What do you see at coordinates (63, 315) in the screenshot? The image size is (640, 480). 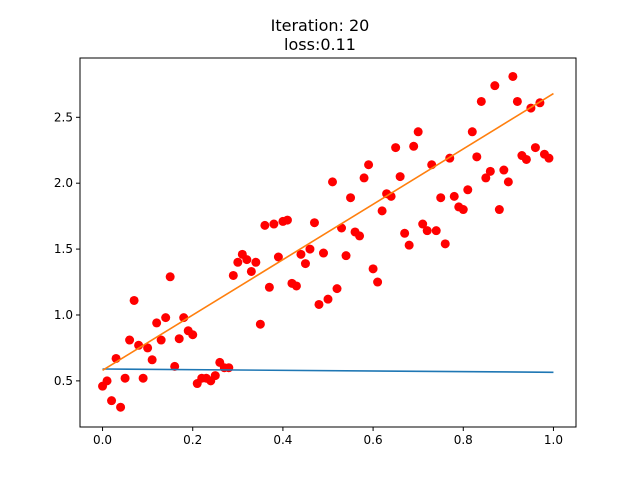 I see `y-tick-label: 1.0` at bounding box center [63, 315].